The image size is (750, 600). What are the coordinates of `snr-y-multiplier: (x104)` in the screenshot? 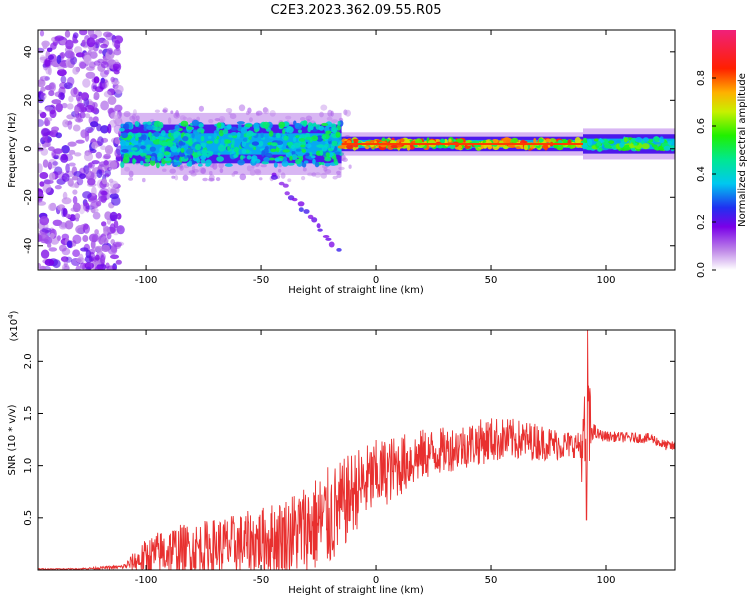 It's located at (13, 325).